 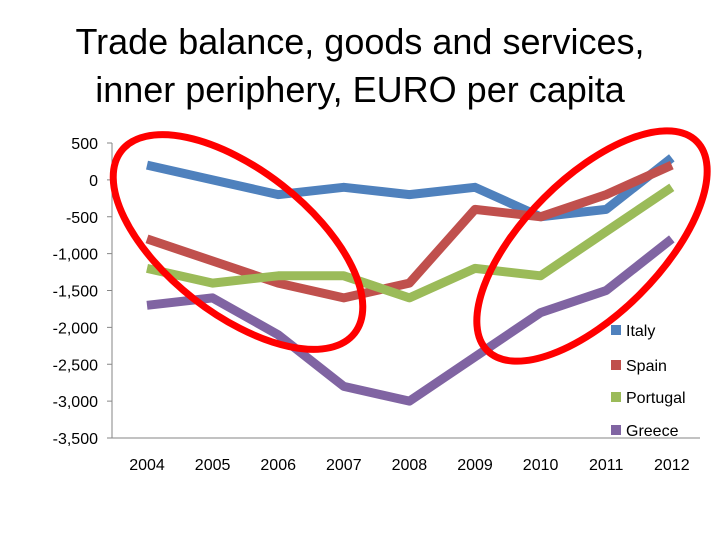 I want to click on y-tick-label: -2,500, so click(x=75, y=365).